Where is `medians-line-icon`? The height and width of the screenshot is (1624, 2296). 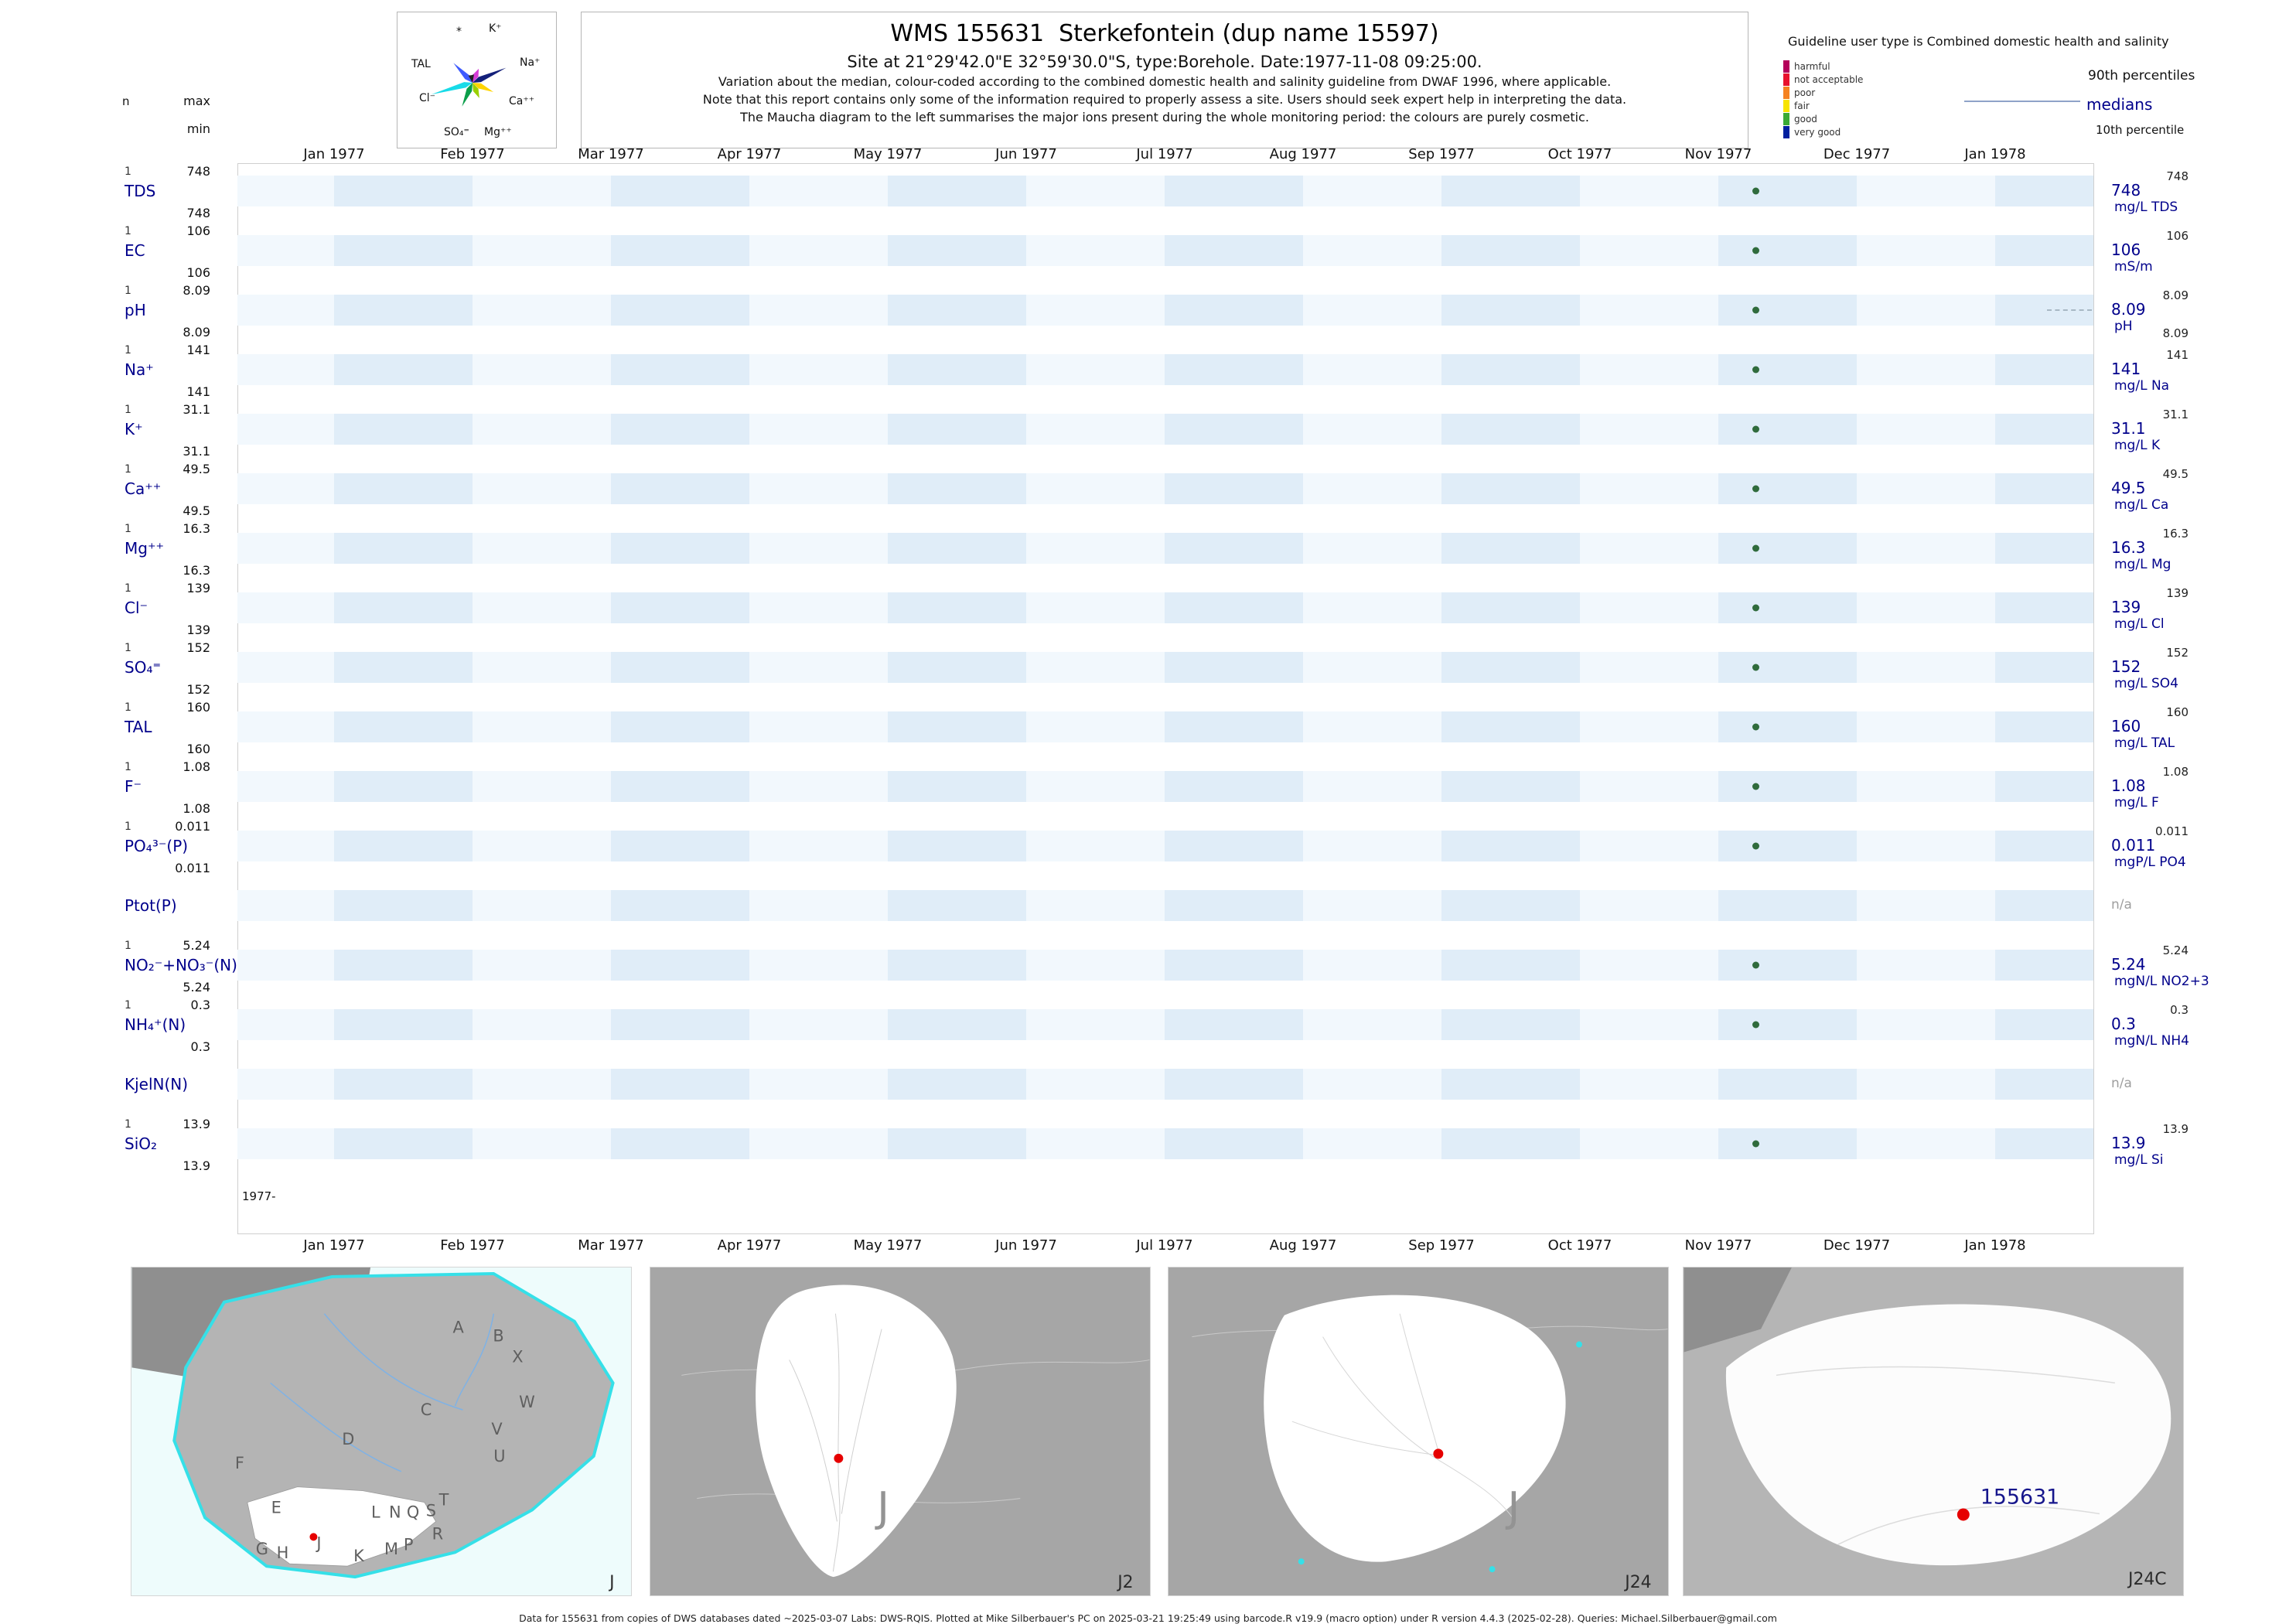 medians-line-icon is located at coordinates (2022, 101).